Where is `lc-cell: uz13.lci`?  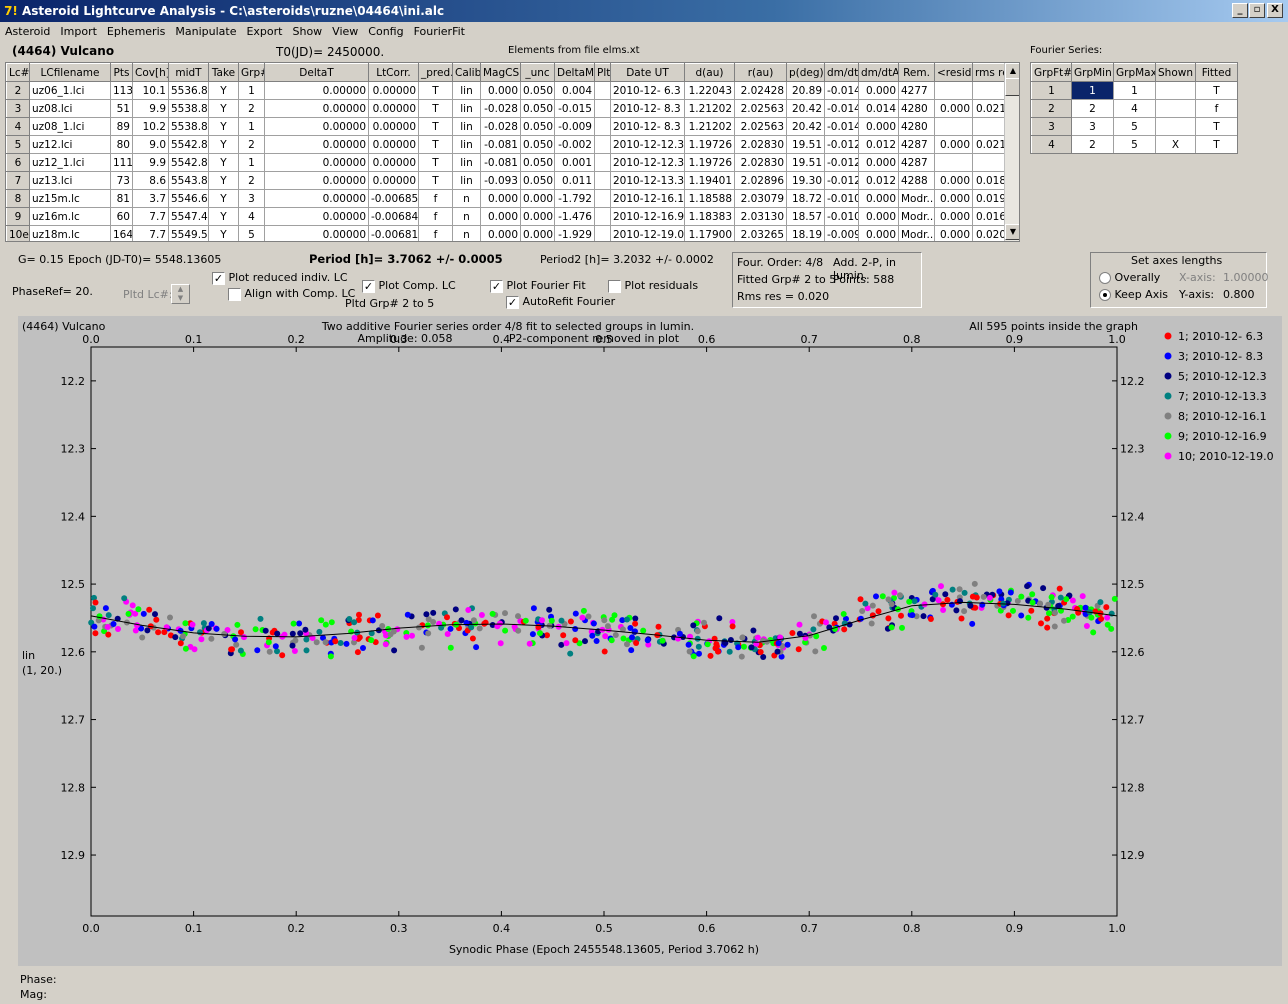 lc-cell: uz13.lci is located at coordinates (70, 180).